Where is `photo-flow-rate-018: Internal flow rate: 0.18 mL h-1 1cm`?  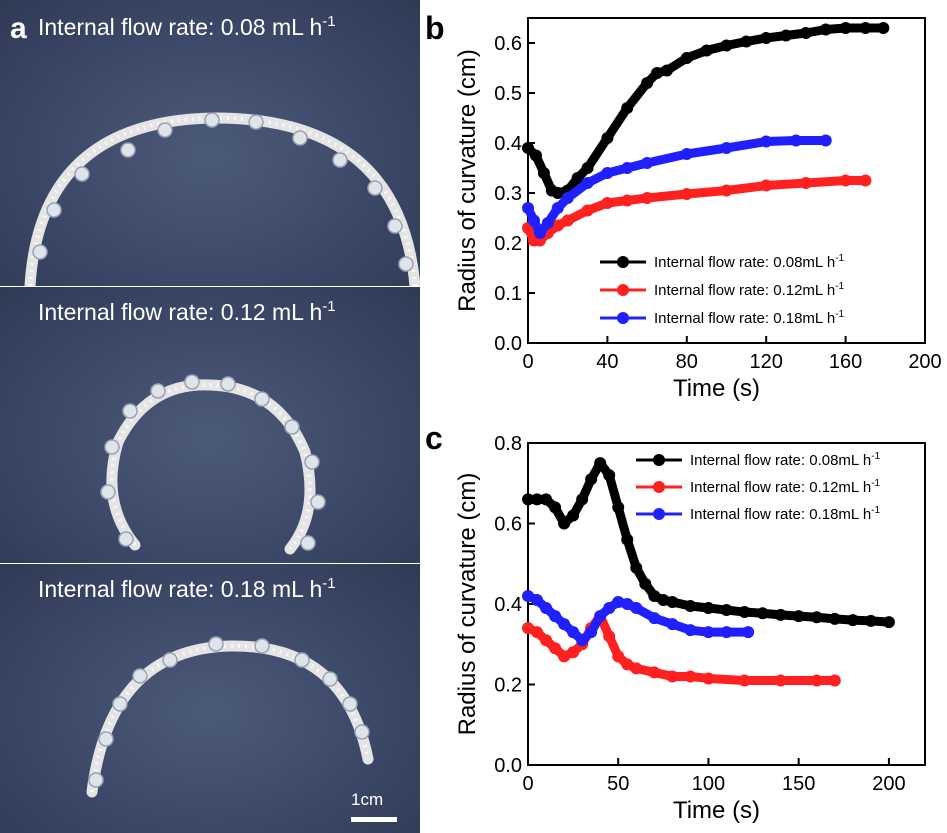 photo-flow-rate-018: Internal flow rate: 0.18 mL h-1 1cm is located at coordinates (210, 698).